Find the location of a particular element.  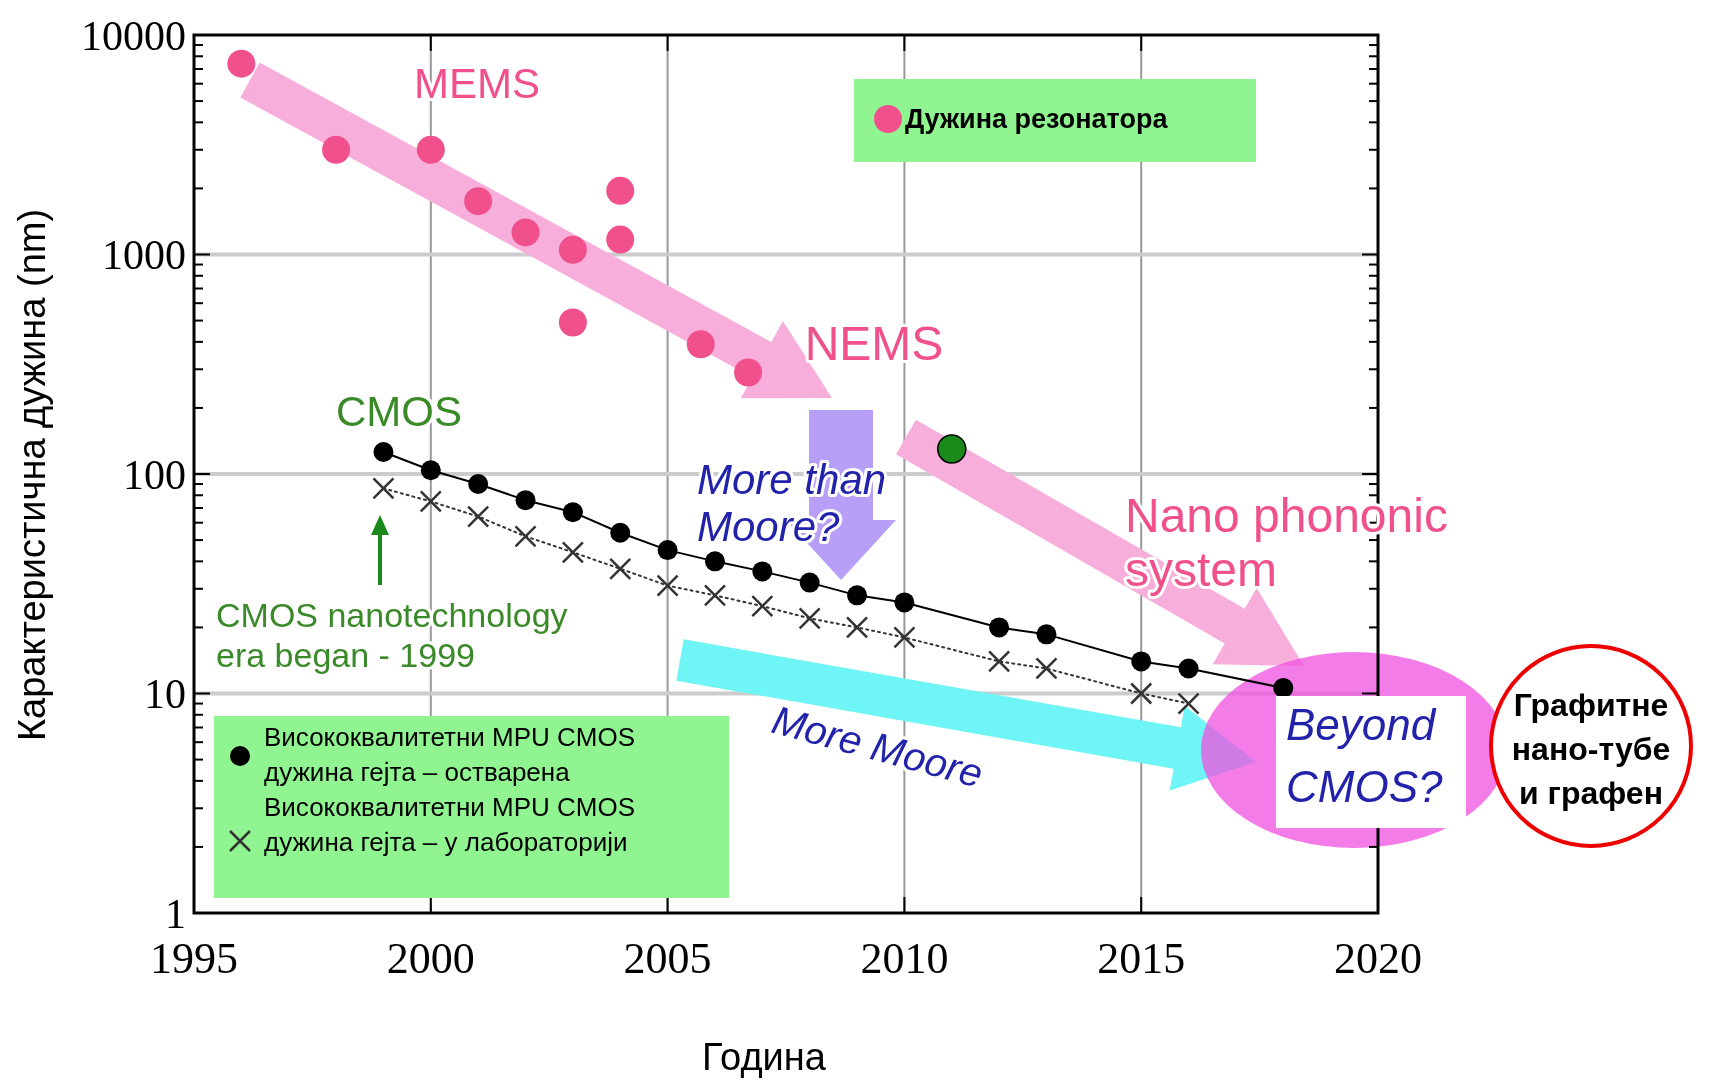

x-axis-title: Година is located at coordinates (764, 1057).